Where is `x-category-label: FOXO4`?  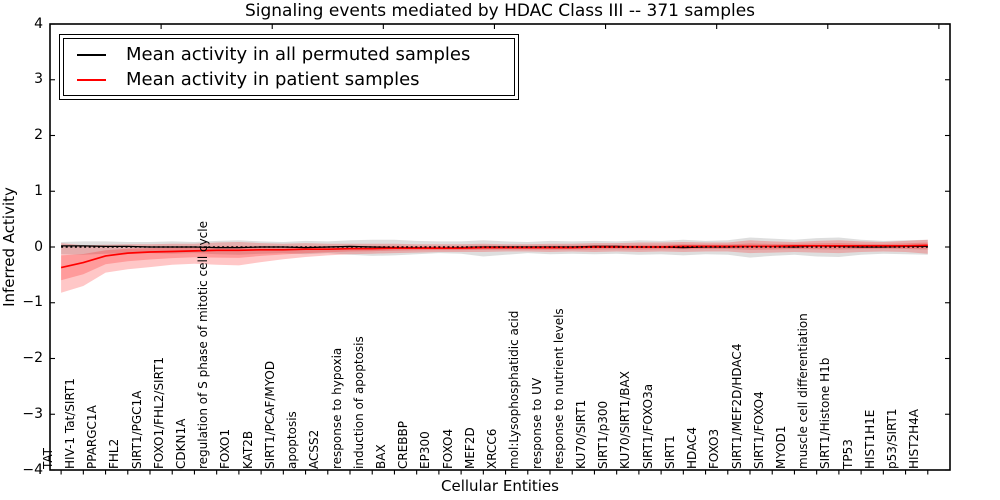
x-category-label: FOXO4 is located at coordinates (447, 448).